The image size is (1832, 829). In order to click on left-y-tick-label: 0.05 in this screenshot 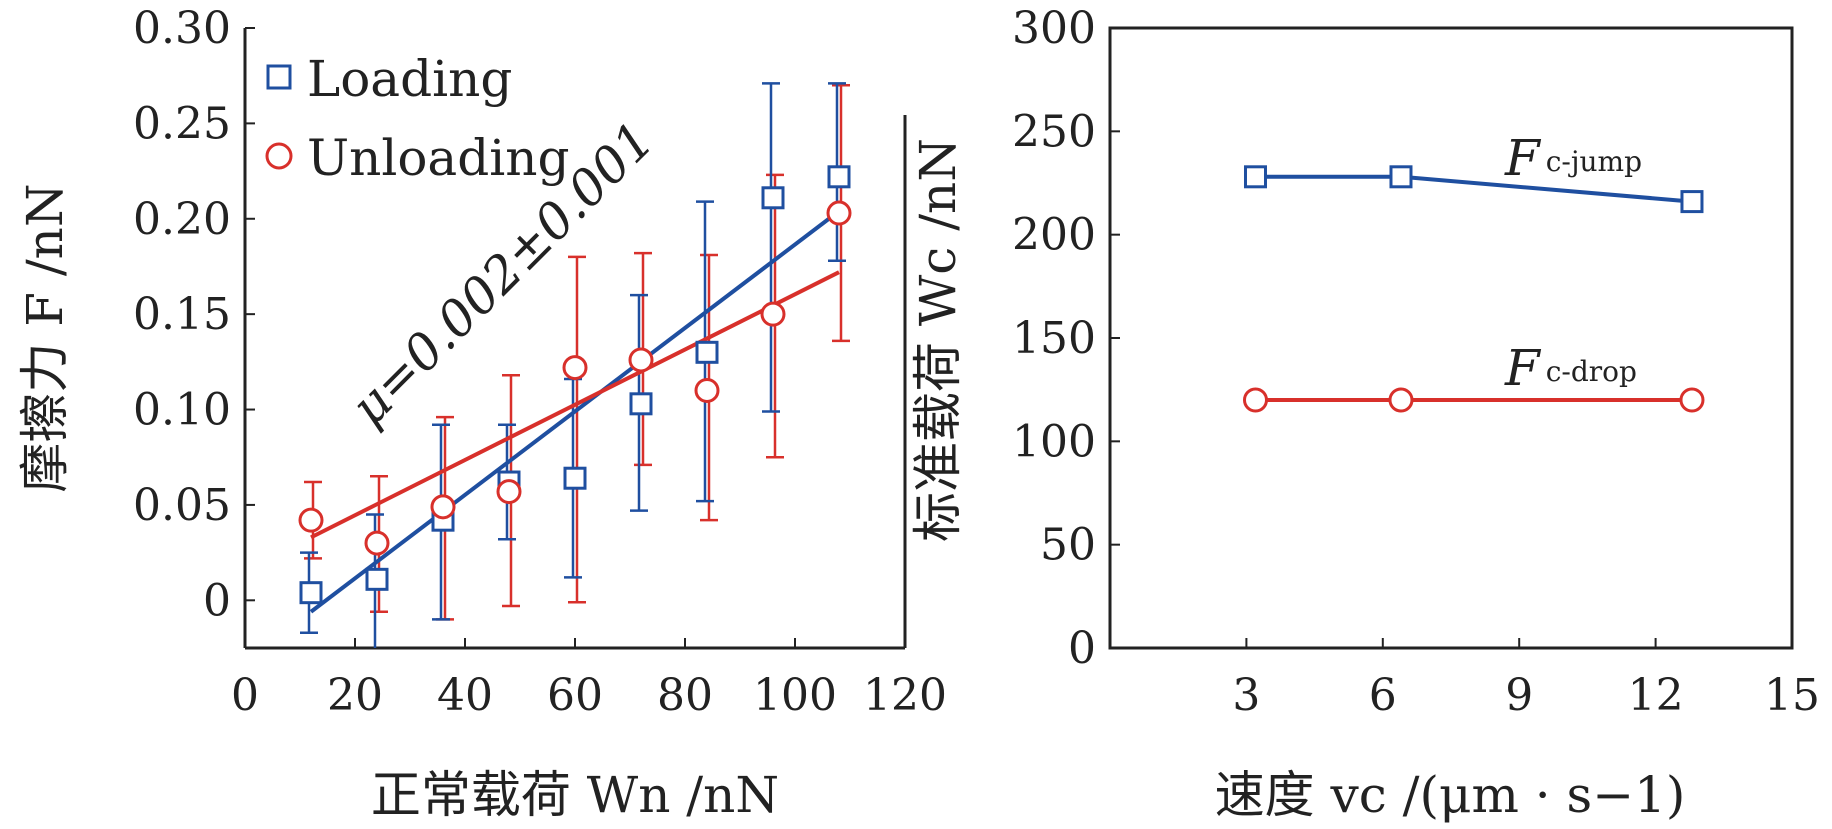, I will do `click(182, 505)`.